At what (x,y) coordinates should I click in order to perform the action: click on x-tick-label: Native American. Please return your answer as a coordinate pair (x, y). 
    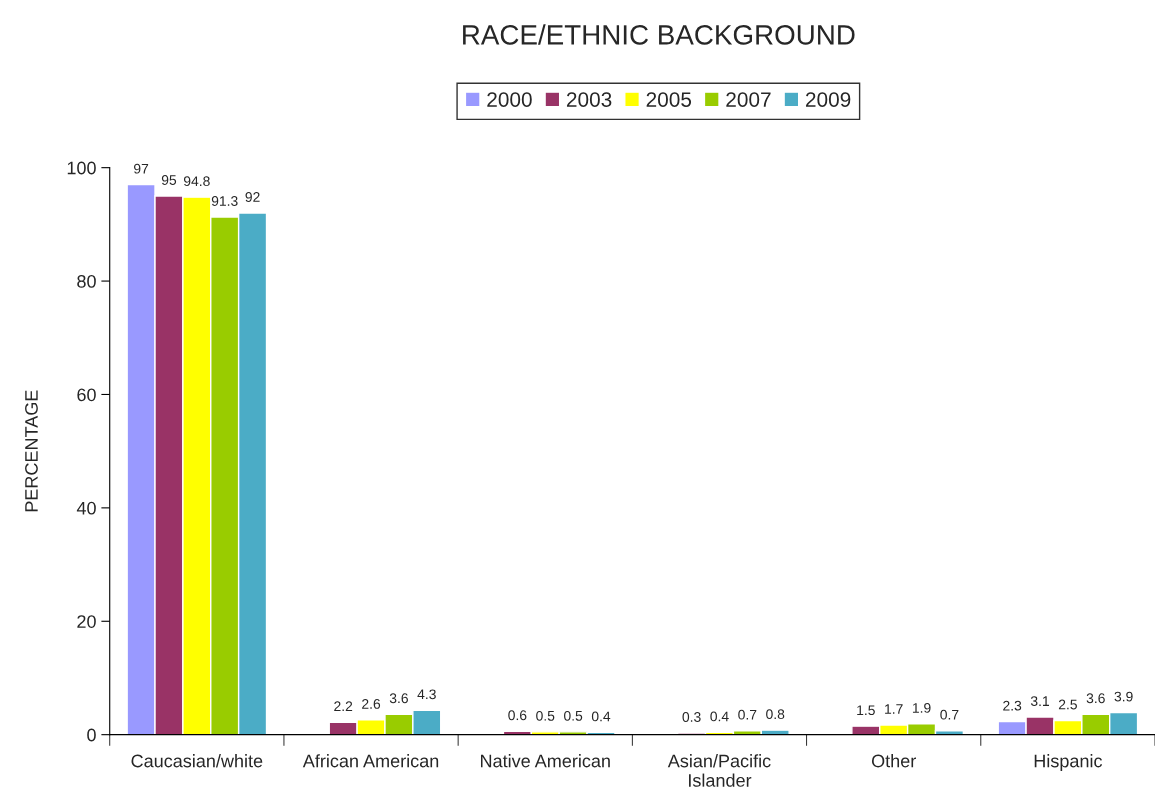
    Looking at the image, I should click on (545, 761).